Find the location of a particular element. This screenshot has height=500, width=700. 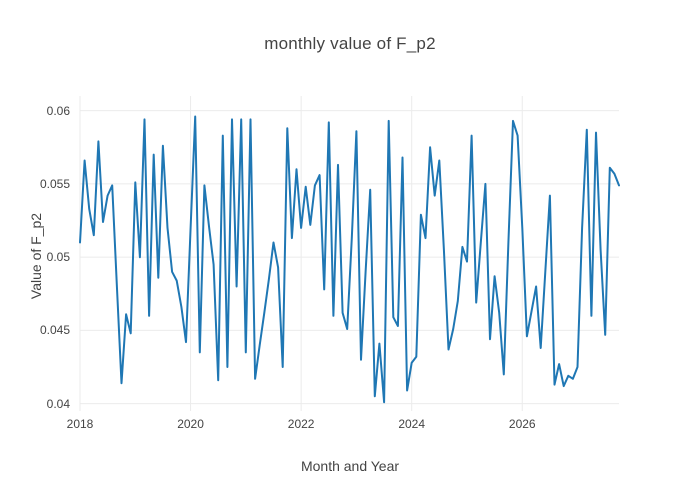

y-tick-label-0.05: 0.05 is located at coordinates (58, 257).